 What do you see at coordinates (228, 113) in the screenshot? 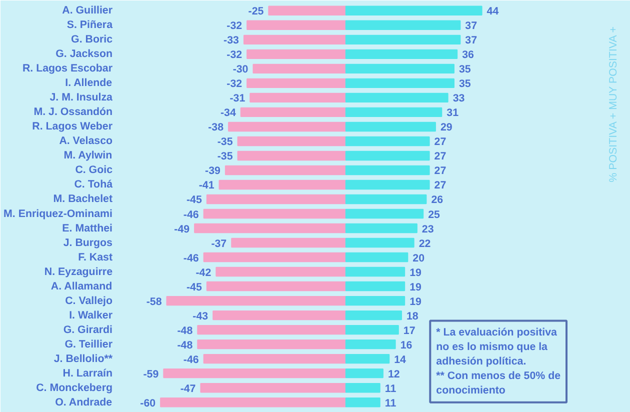
I see `data-label: -34` at bounding box center [228, 113].